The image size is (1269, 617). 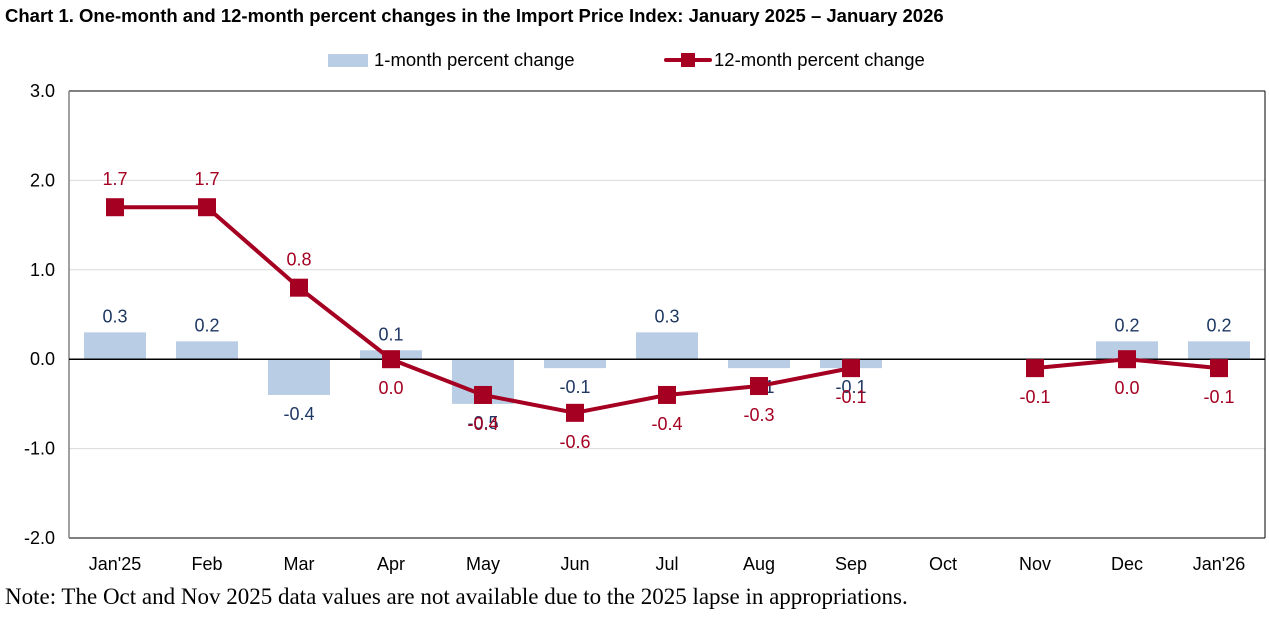 What do you see at coordinates (42, 180) in the screenshot?
I see `y-tick-label: 2.0` at bounding box center [42, 180].